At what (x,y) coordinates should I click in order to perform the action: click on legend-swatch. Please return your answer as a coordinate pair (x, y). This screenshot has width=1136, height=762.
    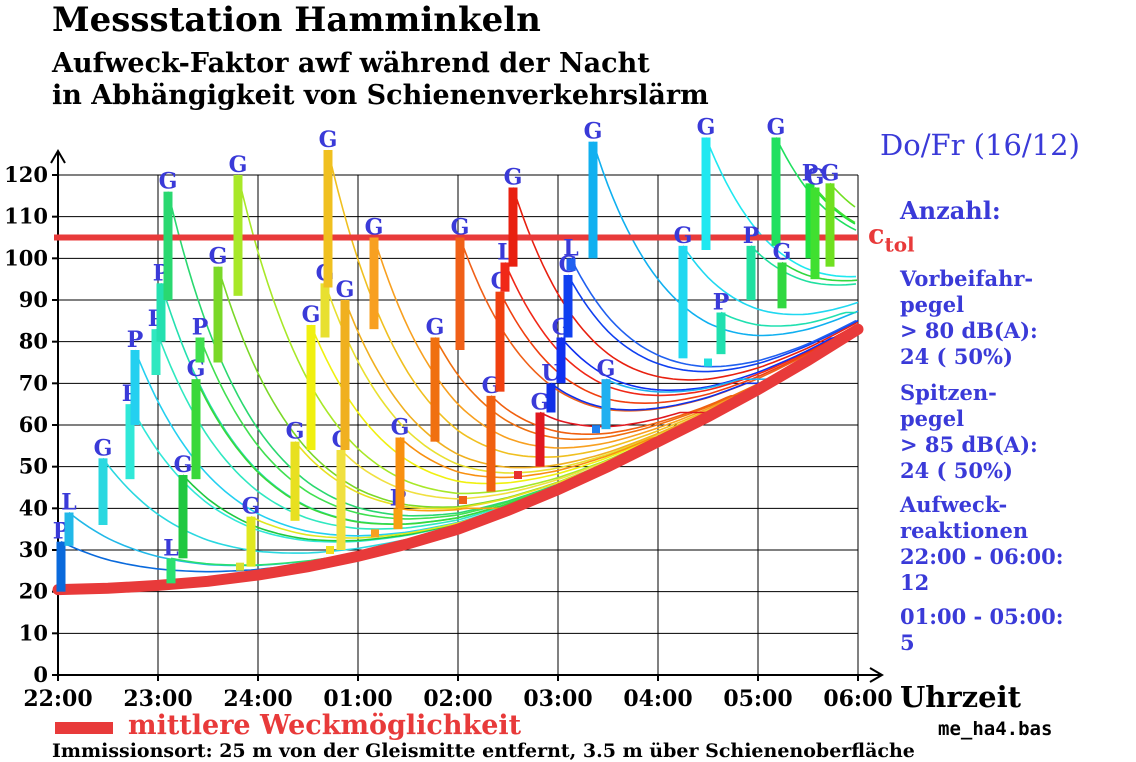
    Looking at the image, I should click on (84, 728).